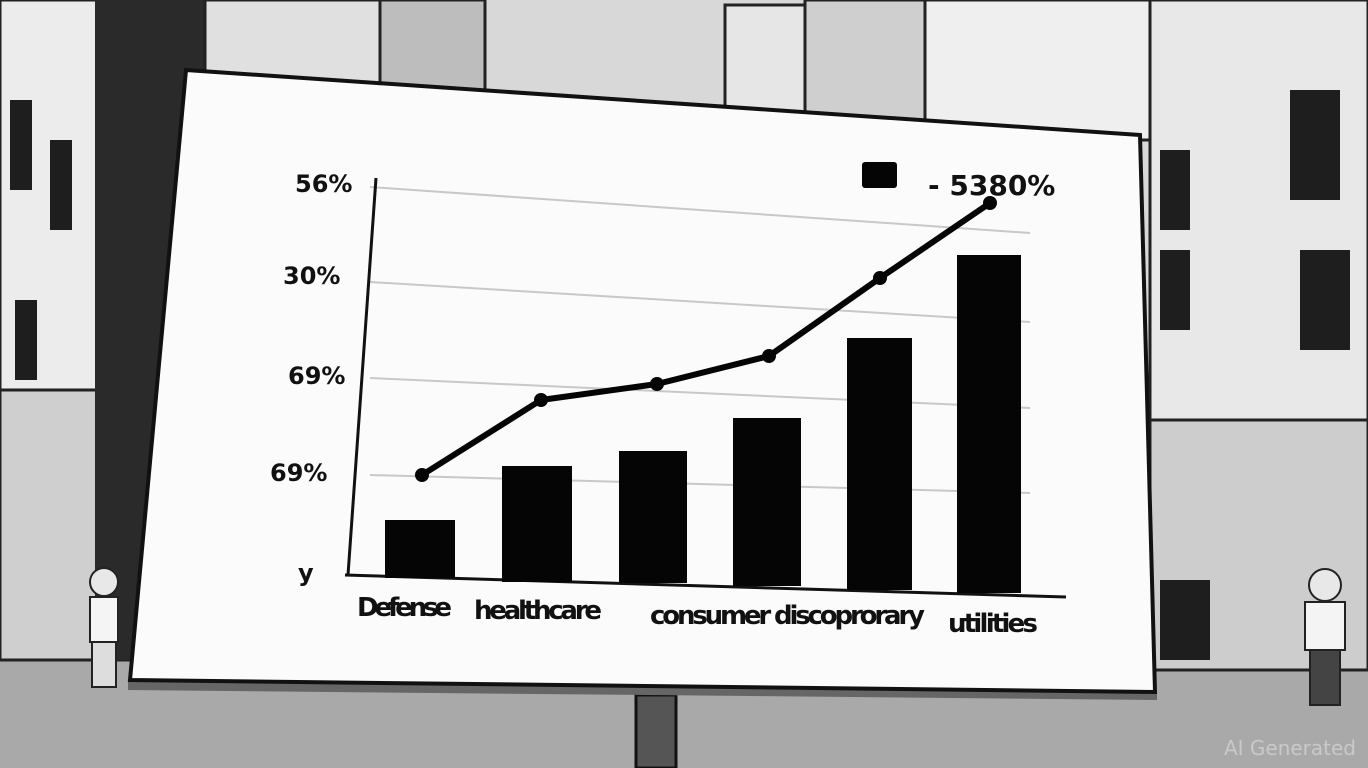 This screenshot has height=768, width=1368. What do you see at coordinates (51, 525) in the screenshot?
I see `building-base` at bounding box center [51, 525].